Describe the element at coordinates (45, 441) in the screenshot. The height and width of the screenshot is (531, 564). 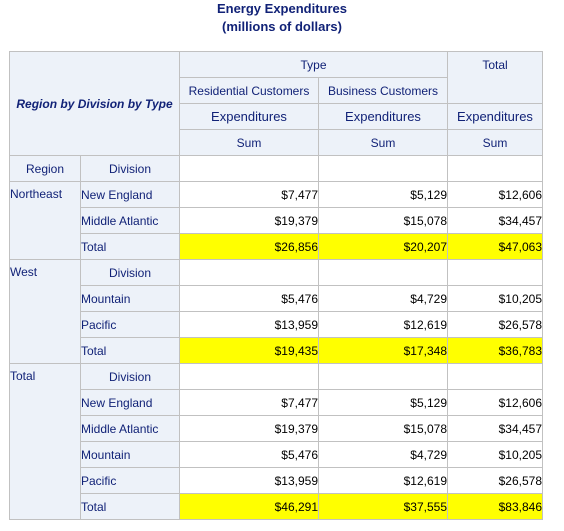
I see `region-total: Total` at that location.